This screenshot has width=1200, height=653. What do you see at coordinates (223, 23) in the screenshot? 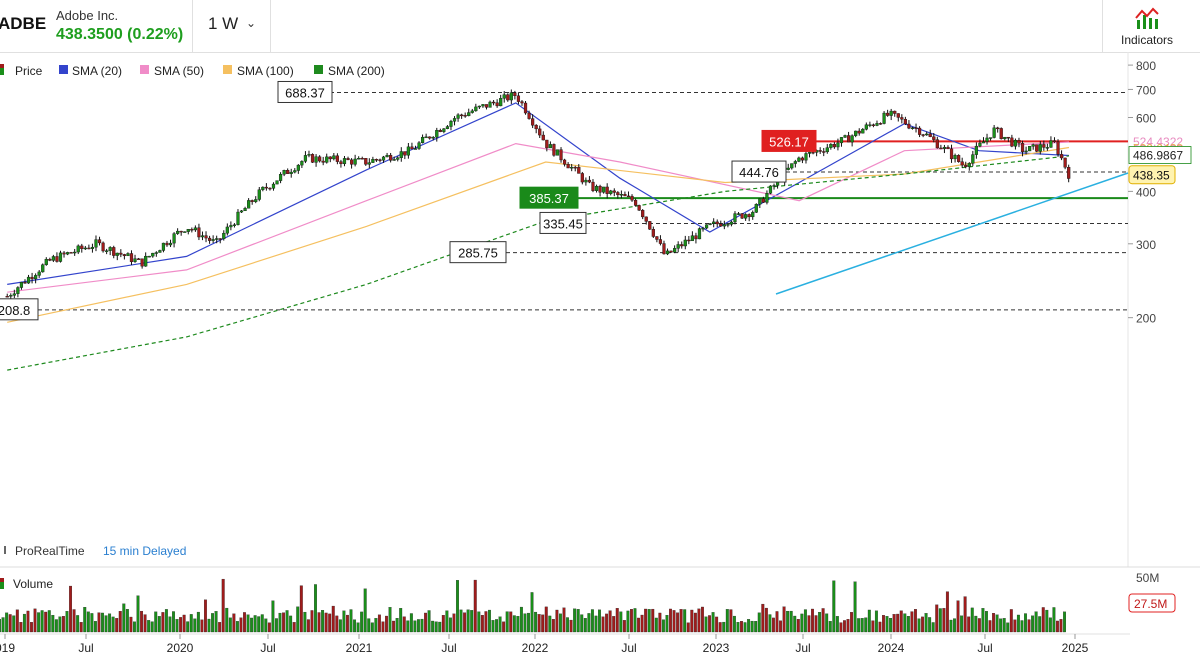
I see `timeframe-select: 1 W` at bounding box center [223, 23].